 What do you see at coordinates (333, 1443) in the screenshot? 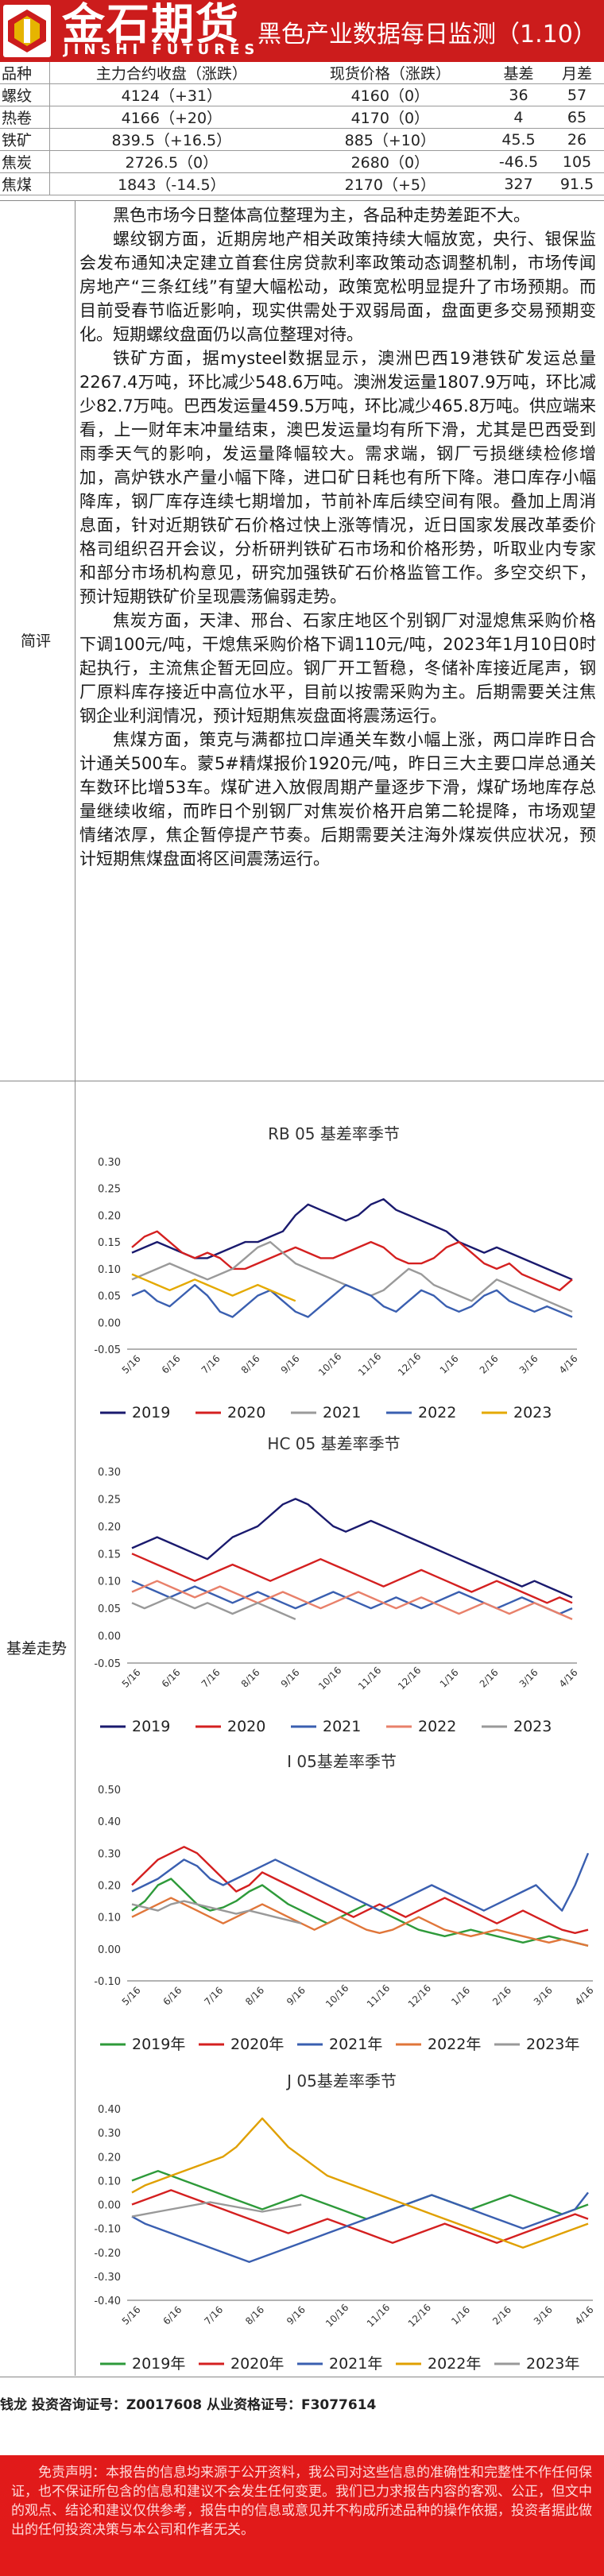
I see `chart-title: HC 05 基差率季节` at bounding box center [333, 1443].